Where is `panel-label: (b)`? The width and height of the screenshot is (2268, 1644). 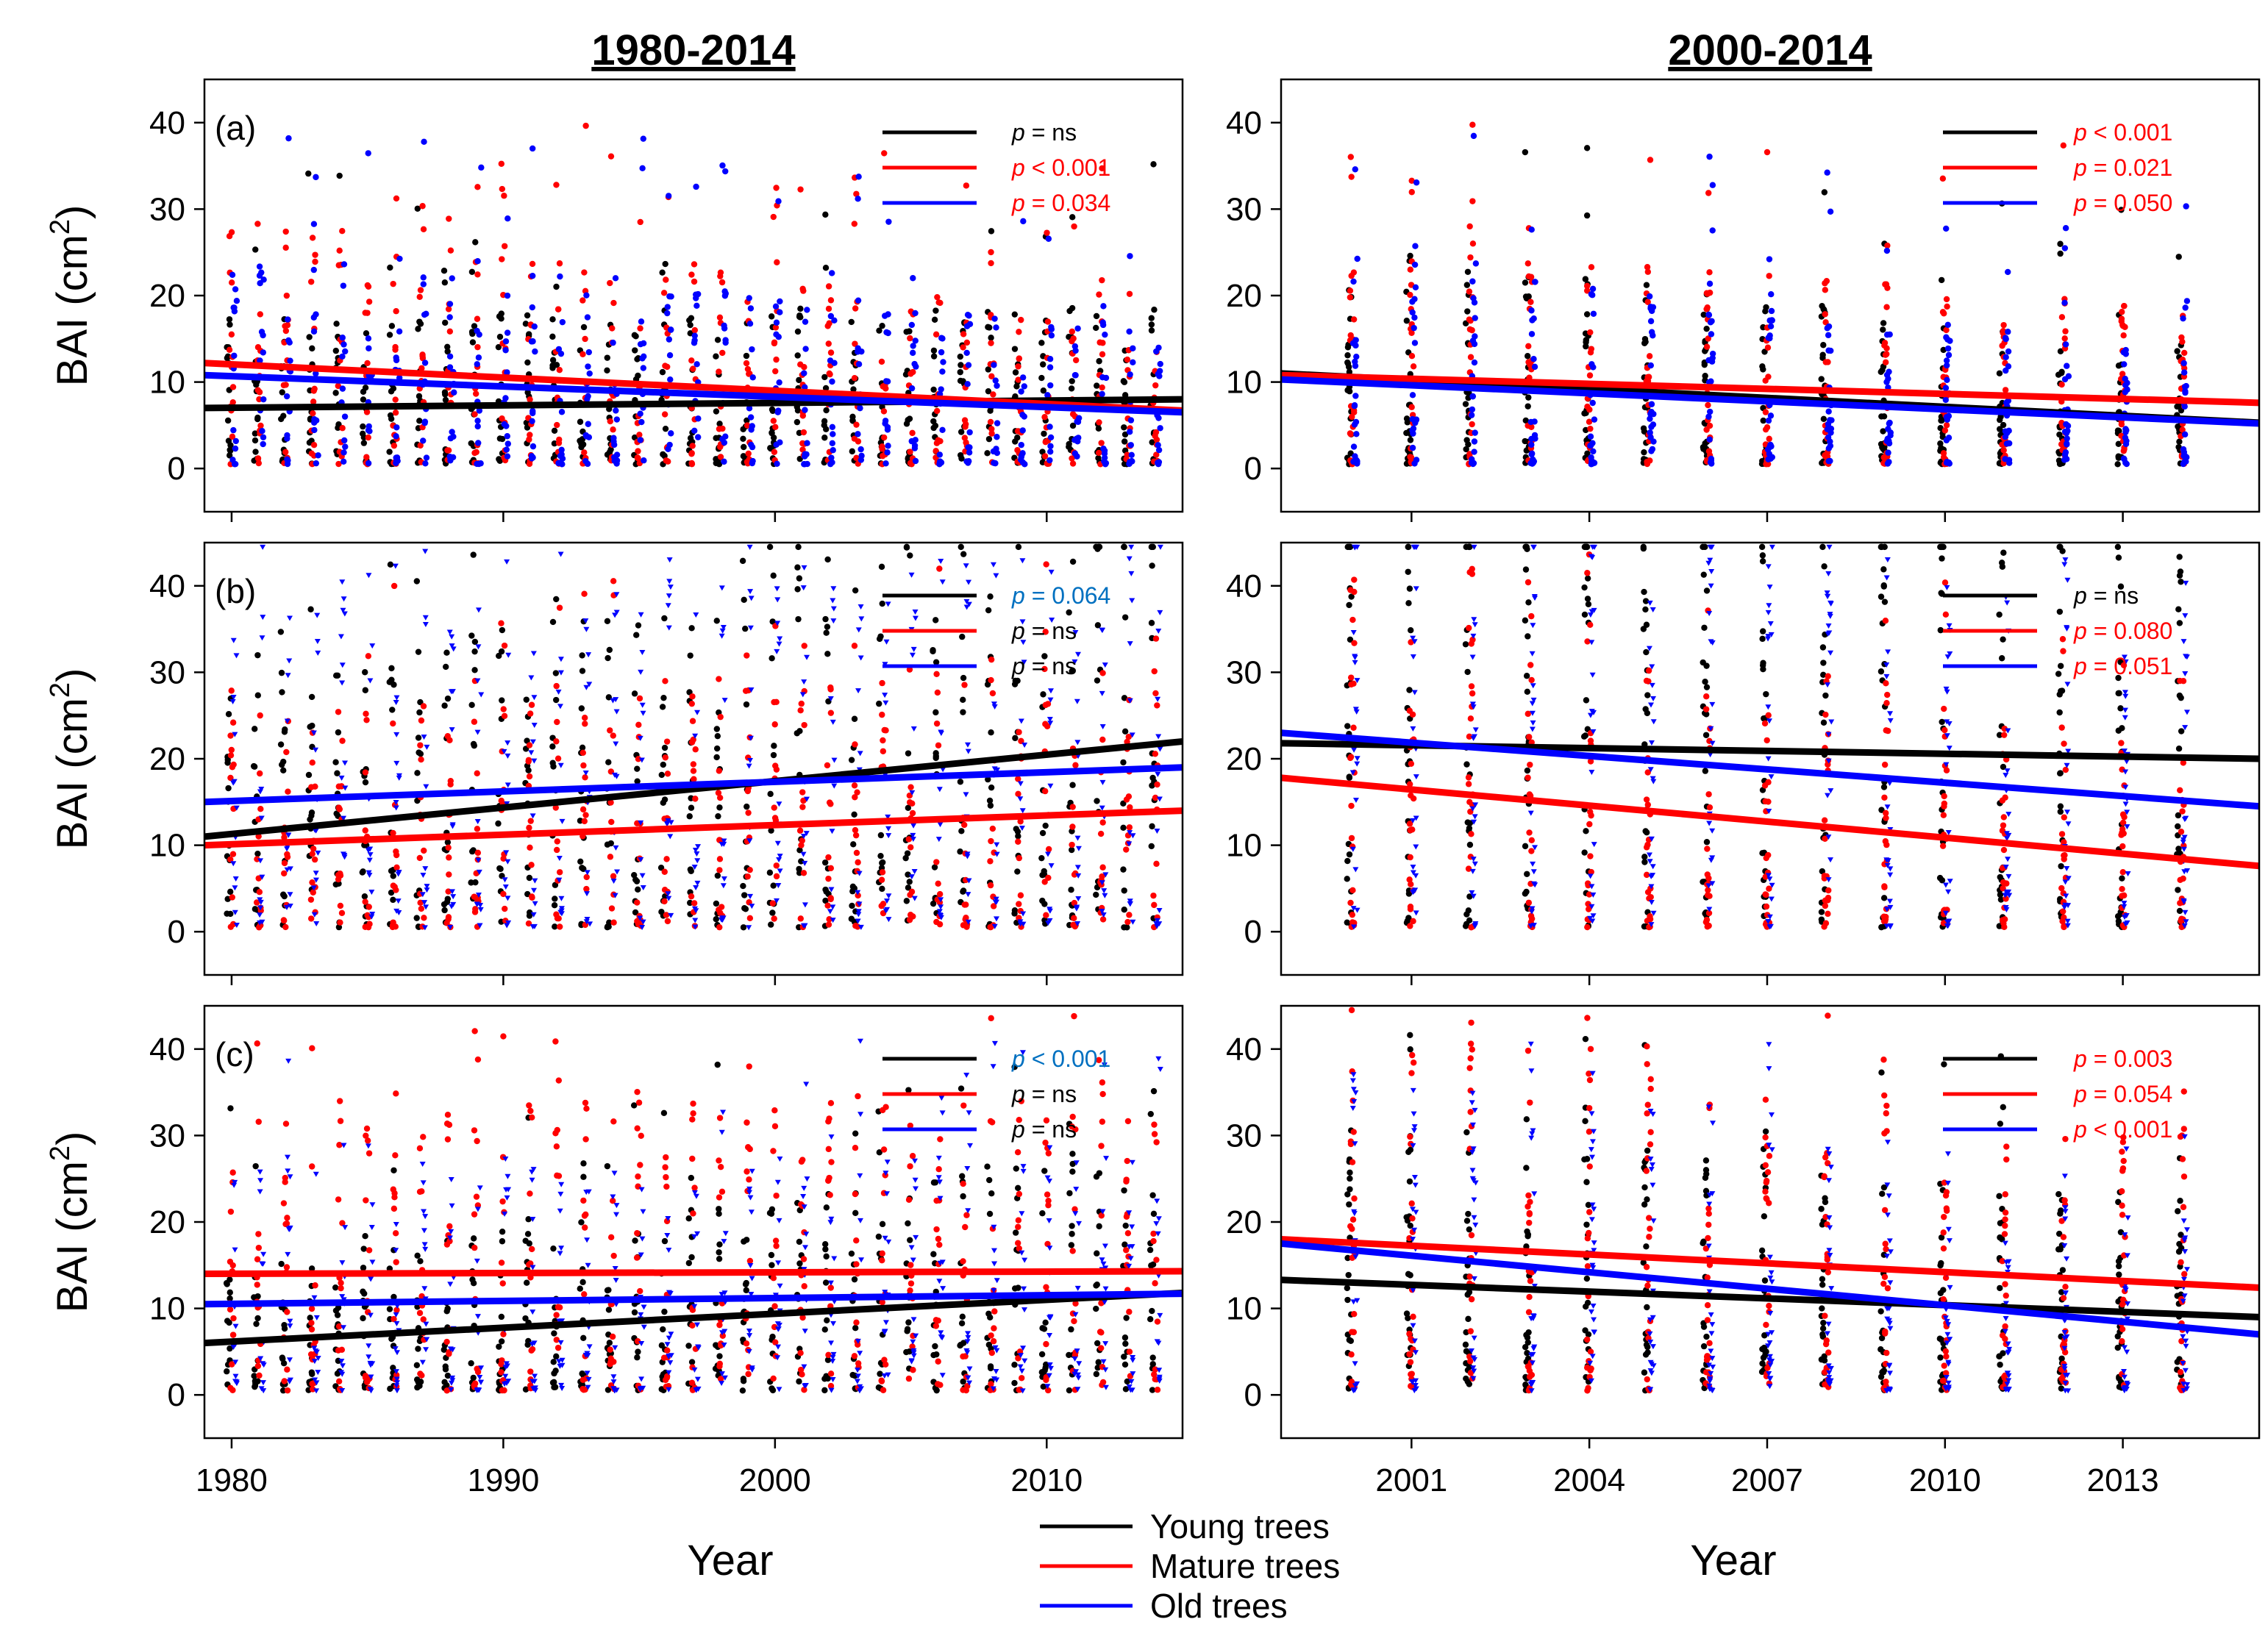
panel-label: (b) is located at coordinates (236, 591).